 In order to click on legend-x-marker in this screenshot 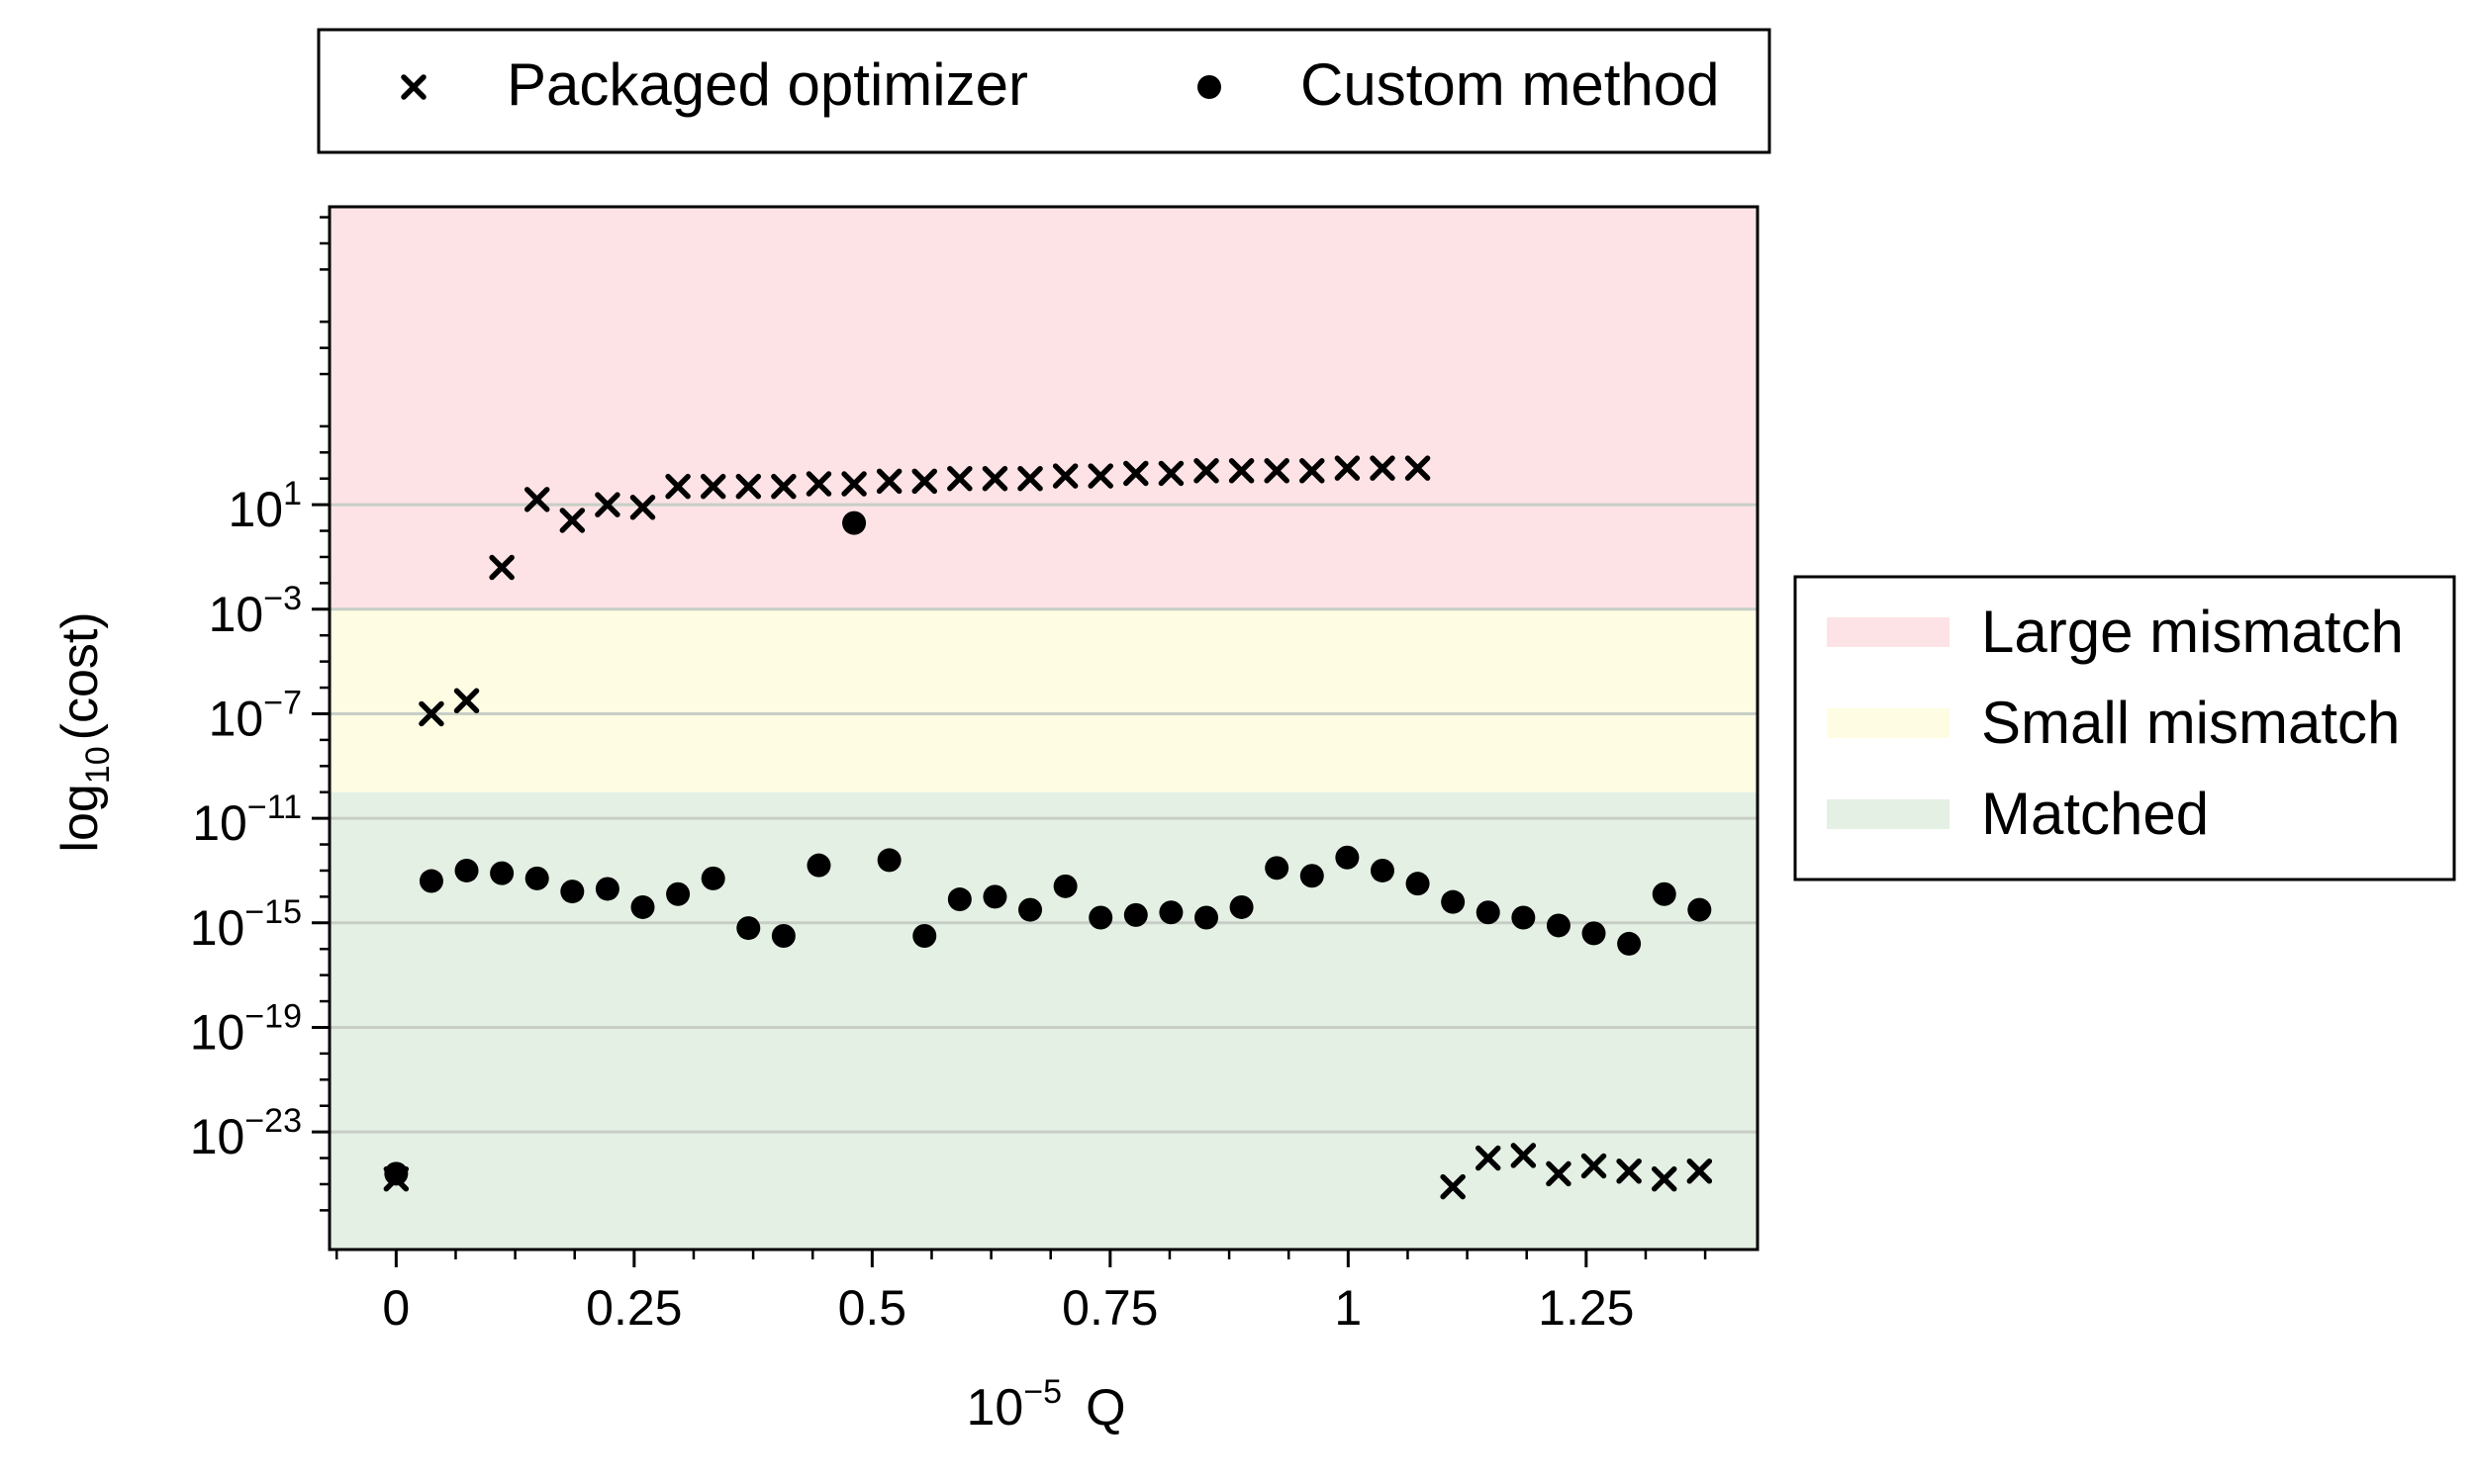, I will do `click(414, 87)`.